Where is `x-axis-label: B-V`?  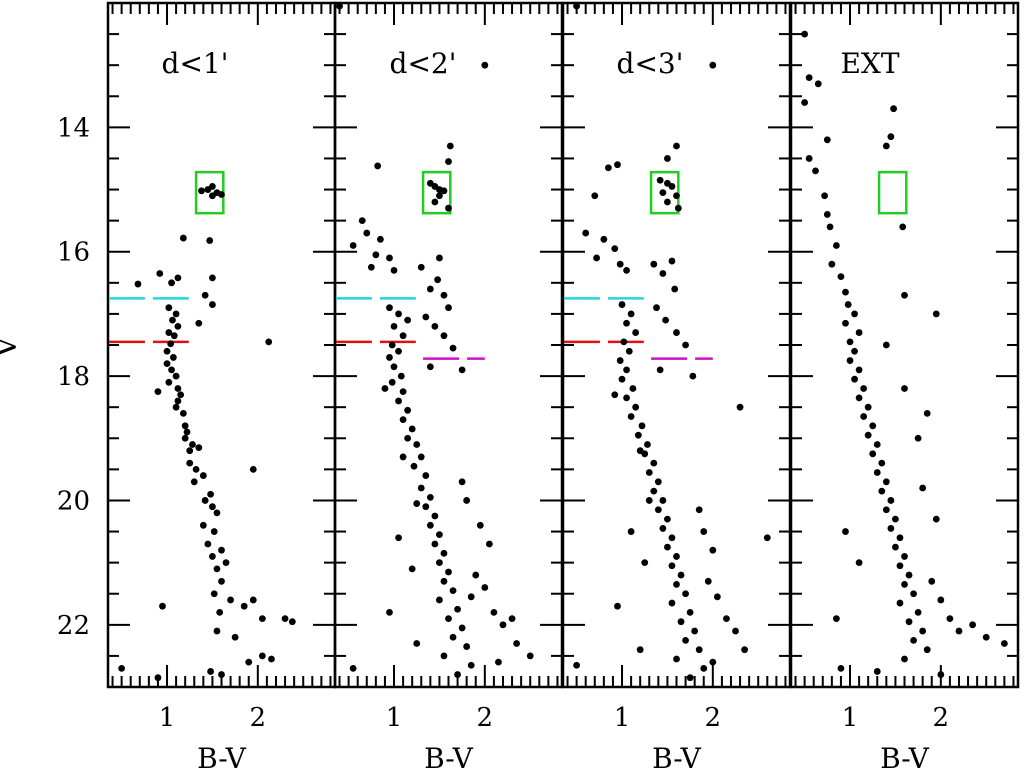
x-axis-label: B-V is located at coordinates (677, 758).